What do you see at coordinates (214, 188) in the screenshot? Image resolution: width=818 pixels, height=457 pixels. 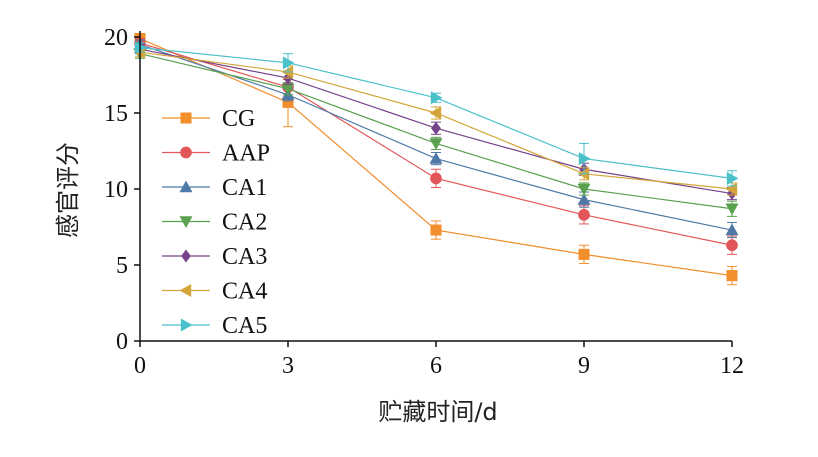 I see `legend-entry-ca1: CA1` at bounding box center [214, 188].